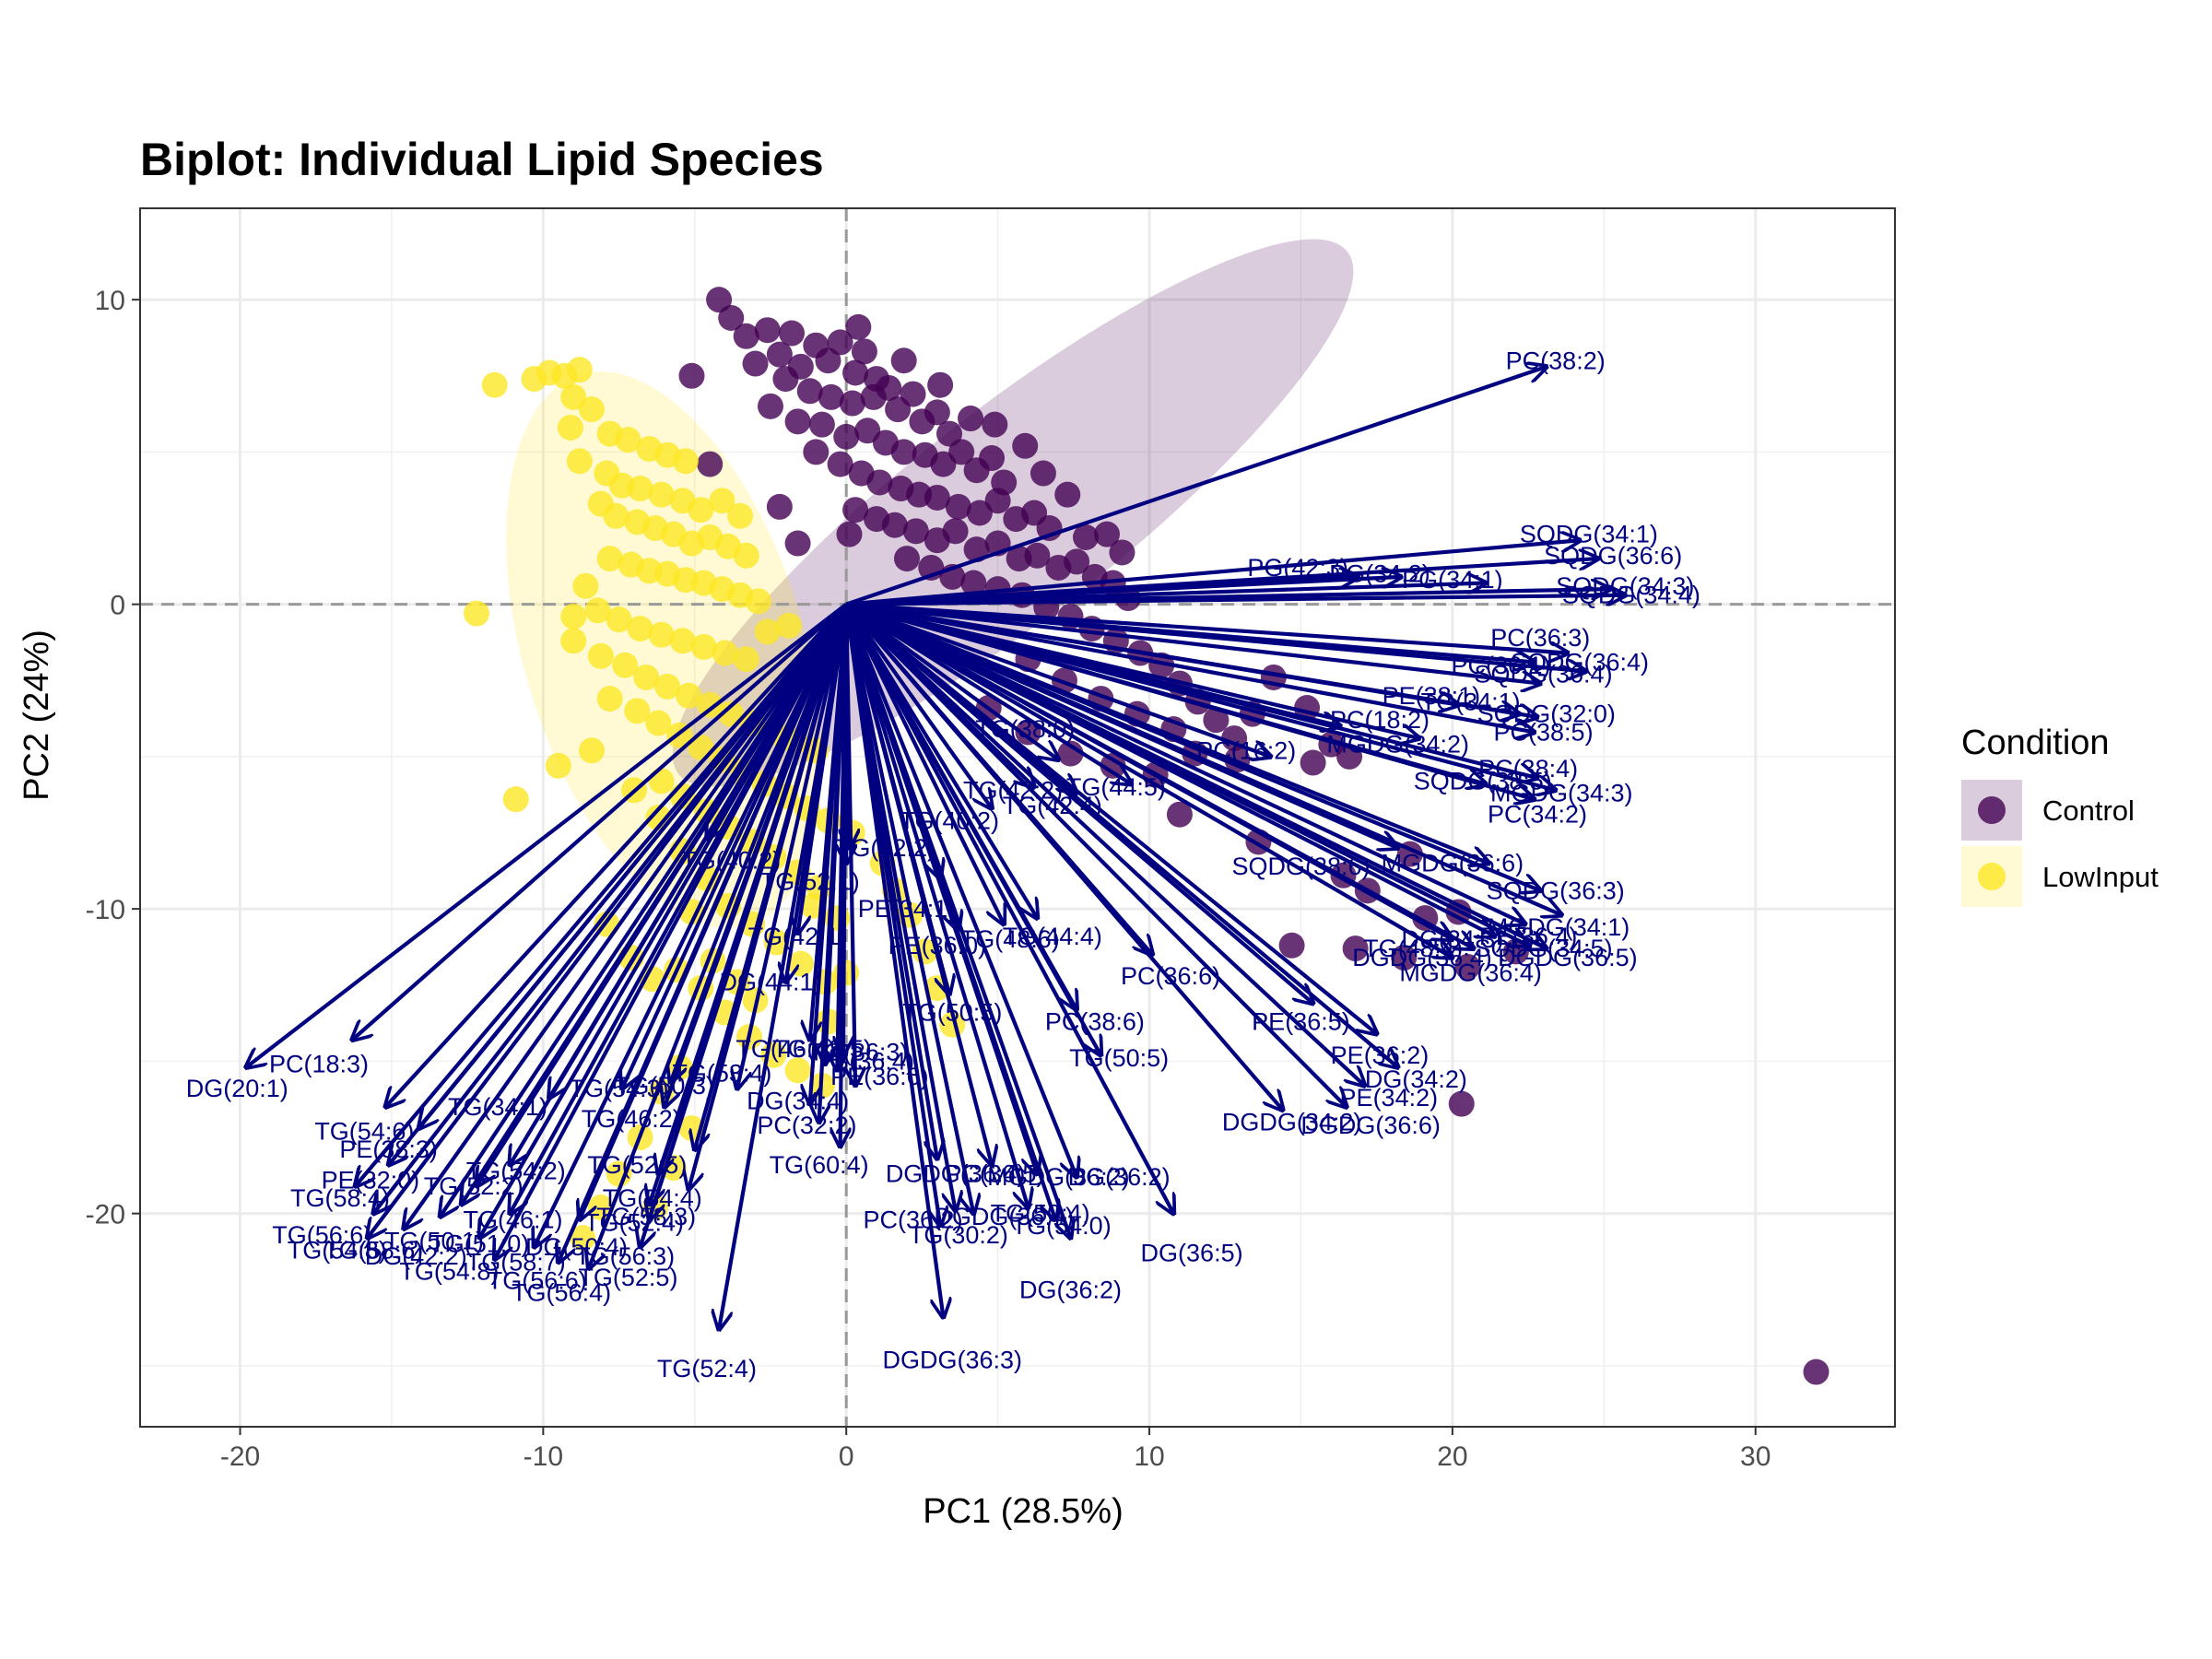 The width and height of the screenshot is (2212, 1659). I want to click on loading-label: PG(34:1), so click(1452, 580).